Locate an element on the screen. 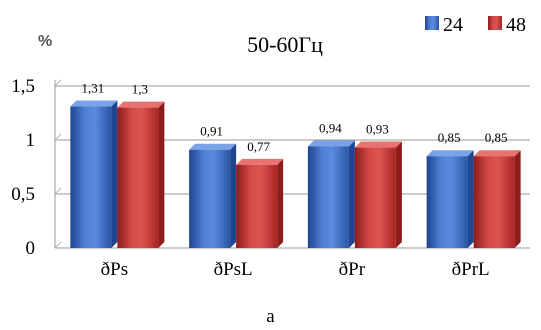  data-label: 0,94 is located at coordinates (330, 127).